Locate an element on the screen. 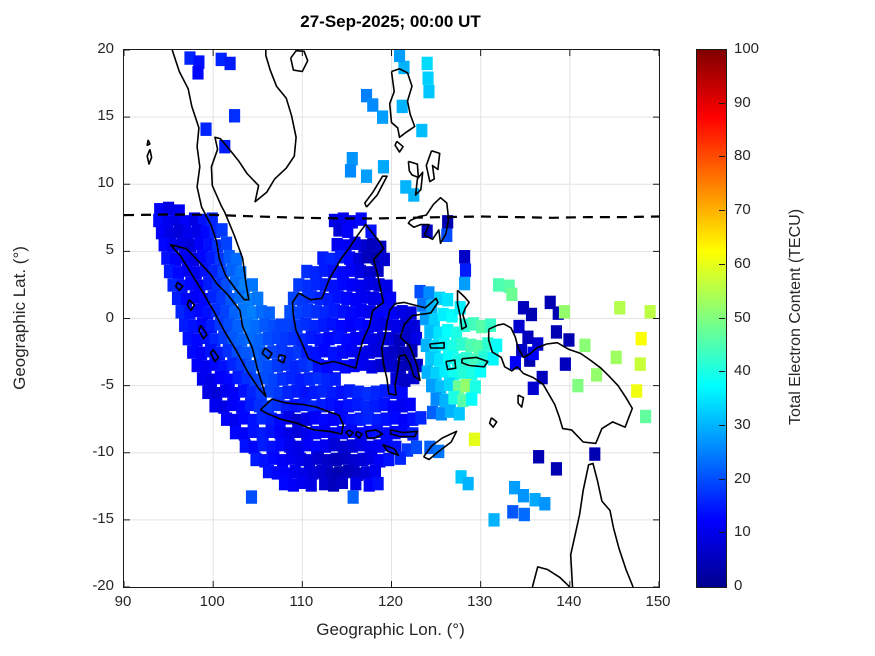 The height and width of the screenshot is (656, 875). x-axis-label: Geographic Lon. (°) is located at coordinates (390, 629).